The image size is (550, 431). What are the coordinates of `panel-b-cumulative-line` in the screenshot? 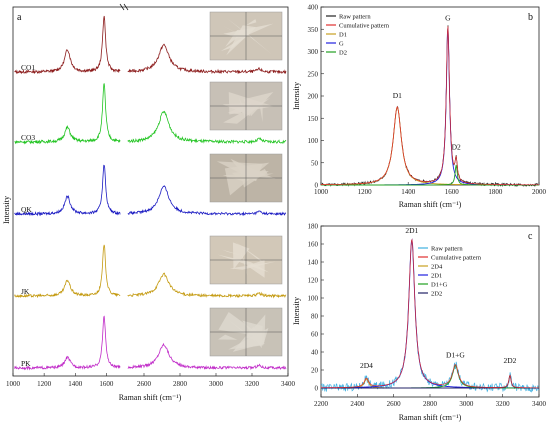 It's located at (430, 106).